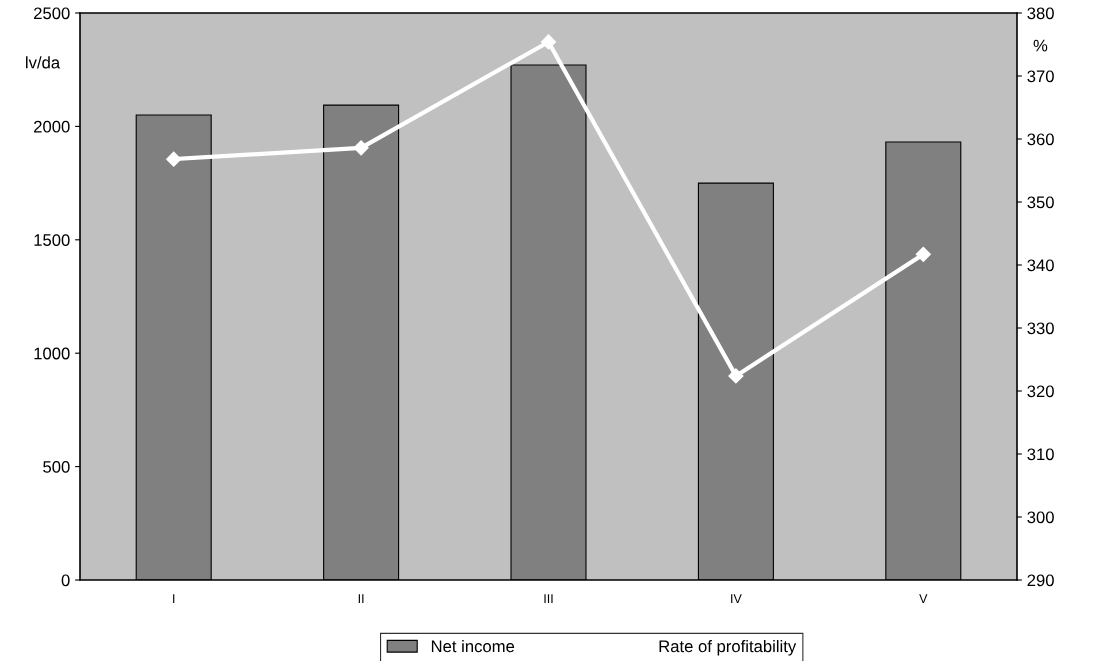  I want to click on y2-tick-label: 290, so click(1040, 580).